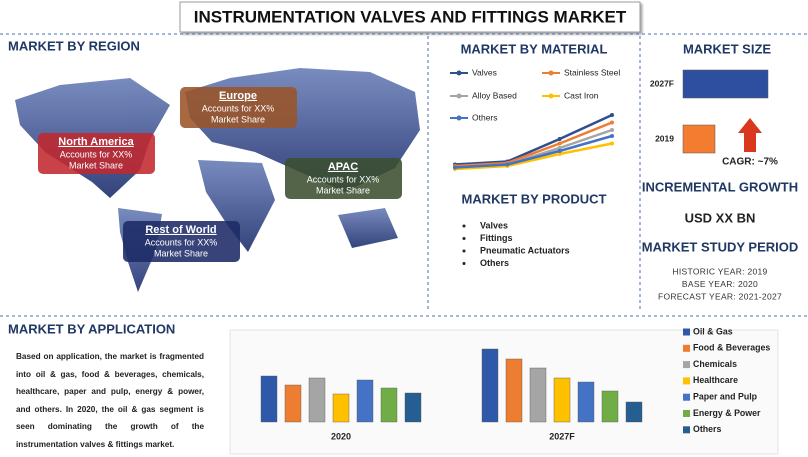 Image resolution: width=808 pixels, height=457 pixels. I want to click on region-name: APAC, so click(343, 167).